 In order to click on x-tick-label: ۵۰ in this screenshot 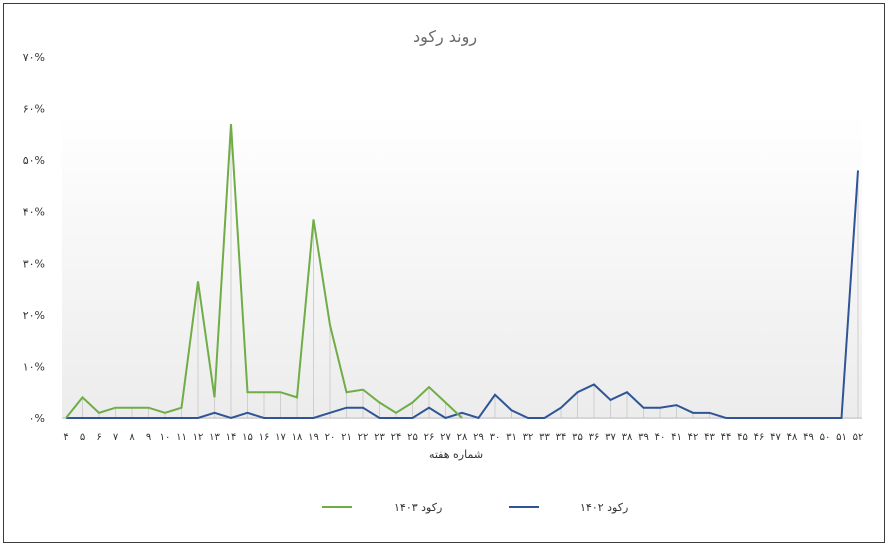, I will do `click(825, 437)`.